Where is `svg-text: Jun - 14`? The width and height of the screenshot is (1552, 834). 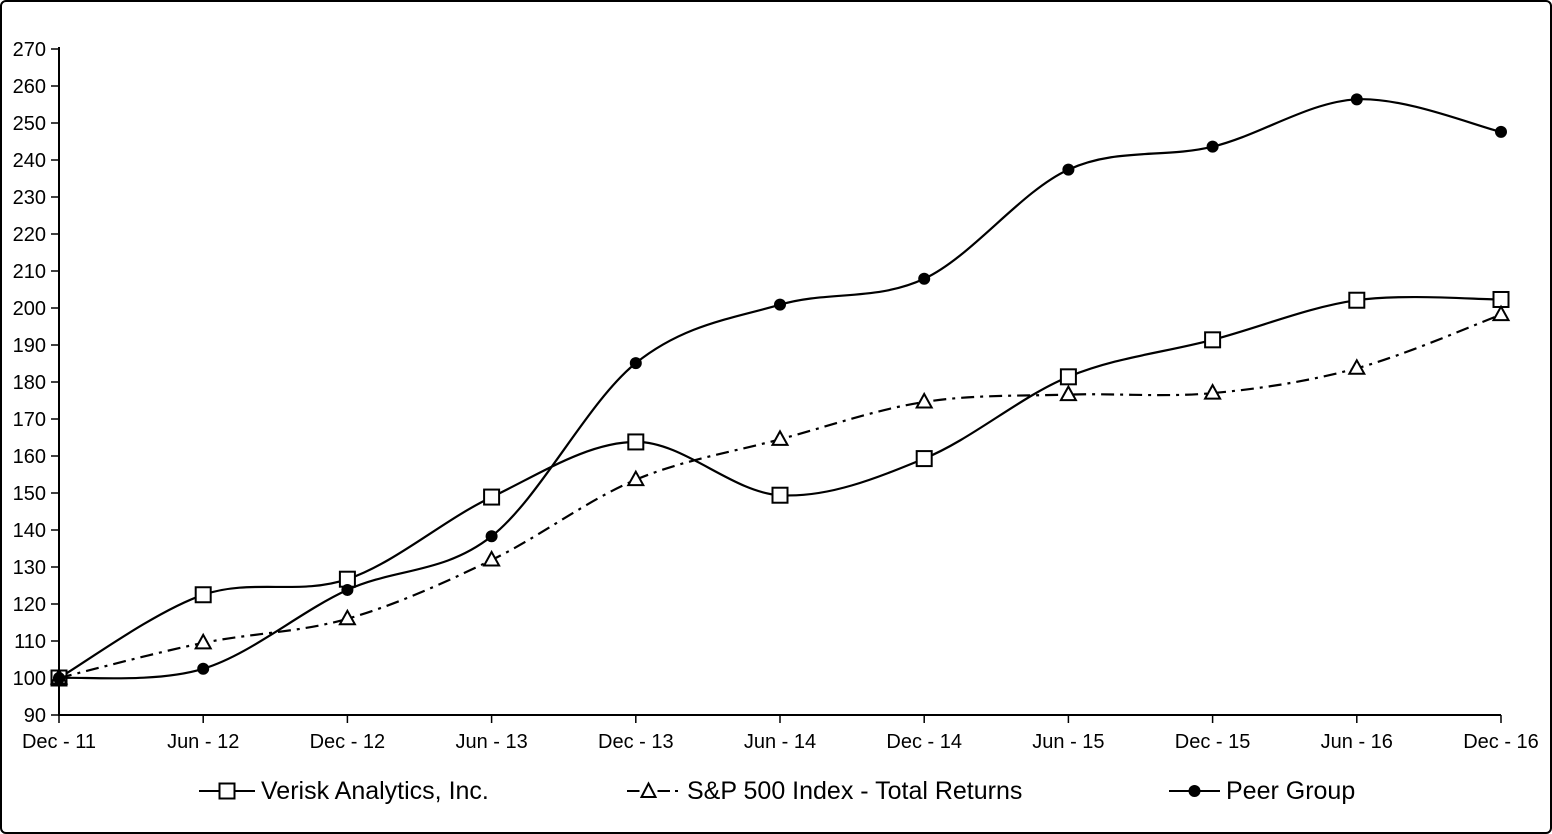
svg-text: Jun - 14 is located at coordinates (780, 742).